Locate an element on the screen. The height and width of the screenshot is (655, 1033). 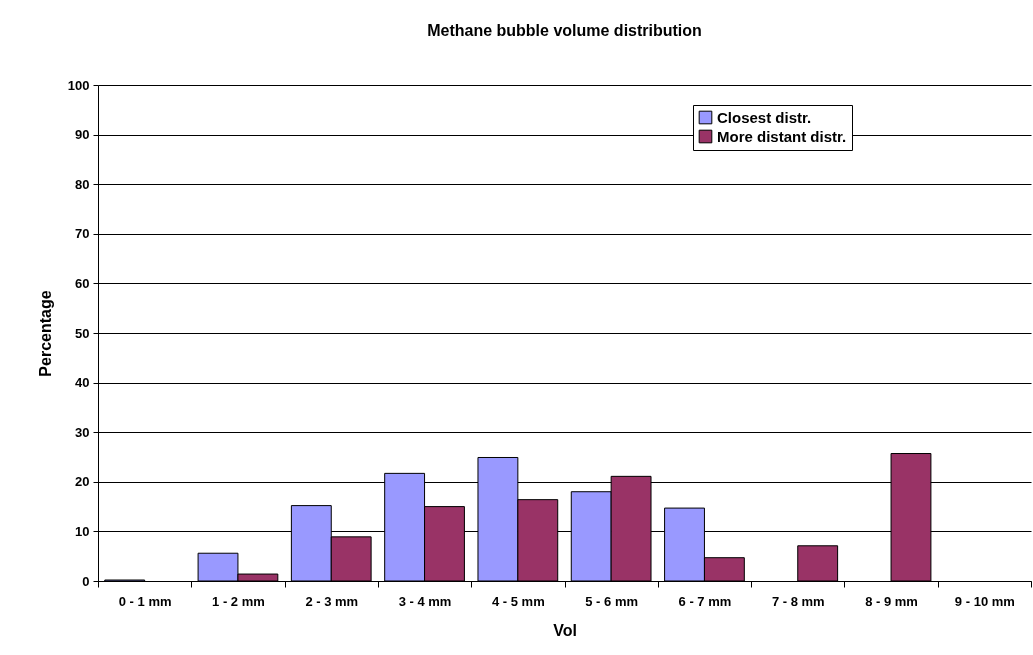
y-axis-title: Percentage is located at coordinates (45, 333).